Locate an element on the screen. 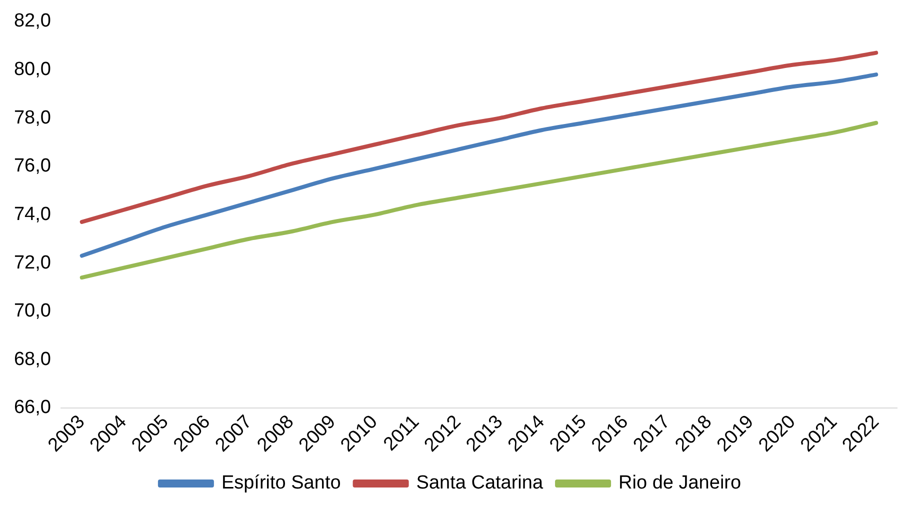 The image size is (907, 505). y-tick-label: 78,0 is located at coordinates (32, 117).